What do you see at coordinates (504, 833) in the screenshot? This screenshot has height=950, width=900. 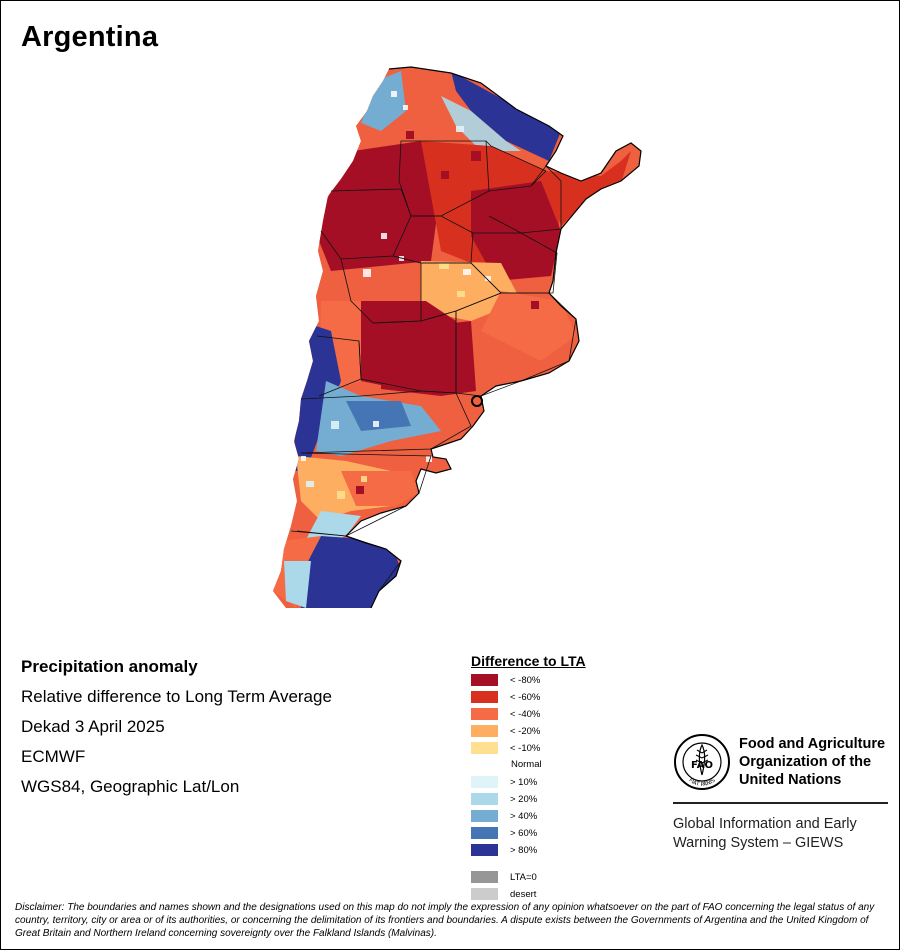 I see `legend-item-wet-60: > 60%` at bounding box center [504, 833].